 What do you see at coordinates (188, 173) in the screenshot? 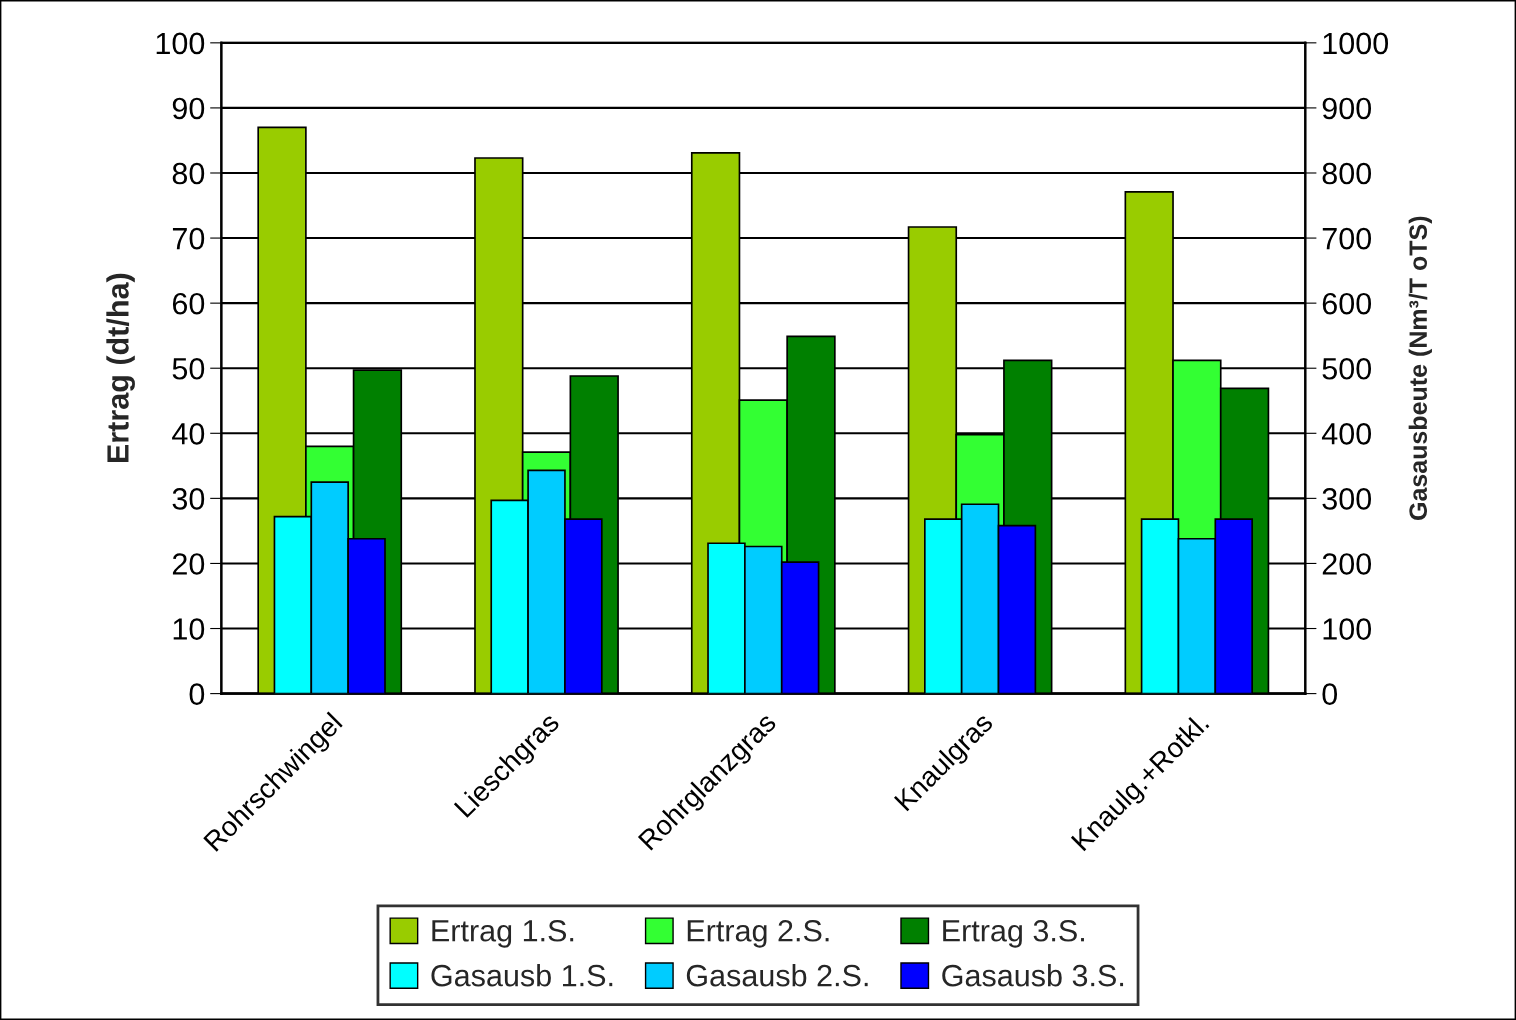
I see `y-tick-label: 80` at bounding box center [188, 173].